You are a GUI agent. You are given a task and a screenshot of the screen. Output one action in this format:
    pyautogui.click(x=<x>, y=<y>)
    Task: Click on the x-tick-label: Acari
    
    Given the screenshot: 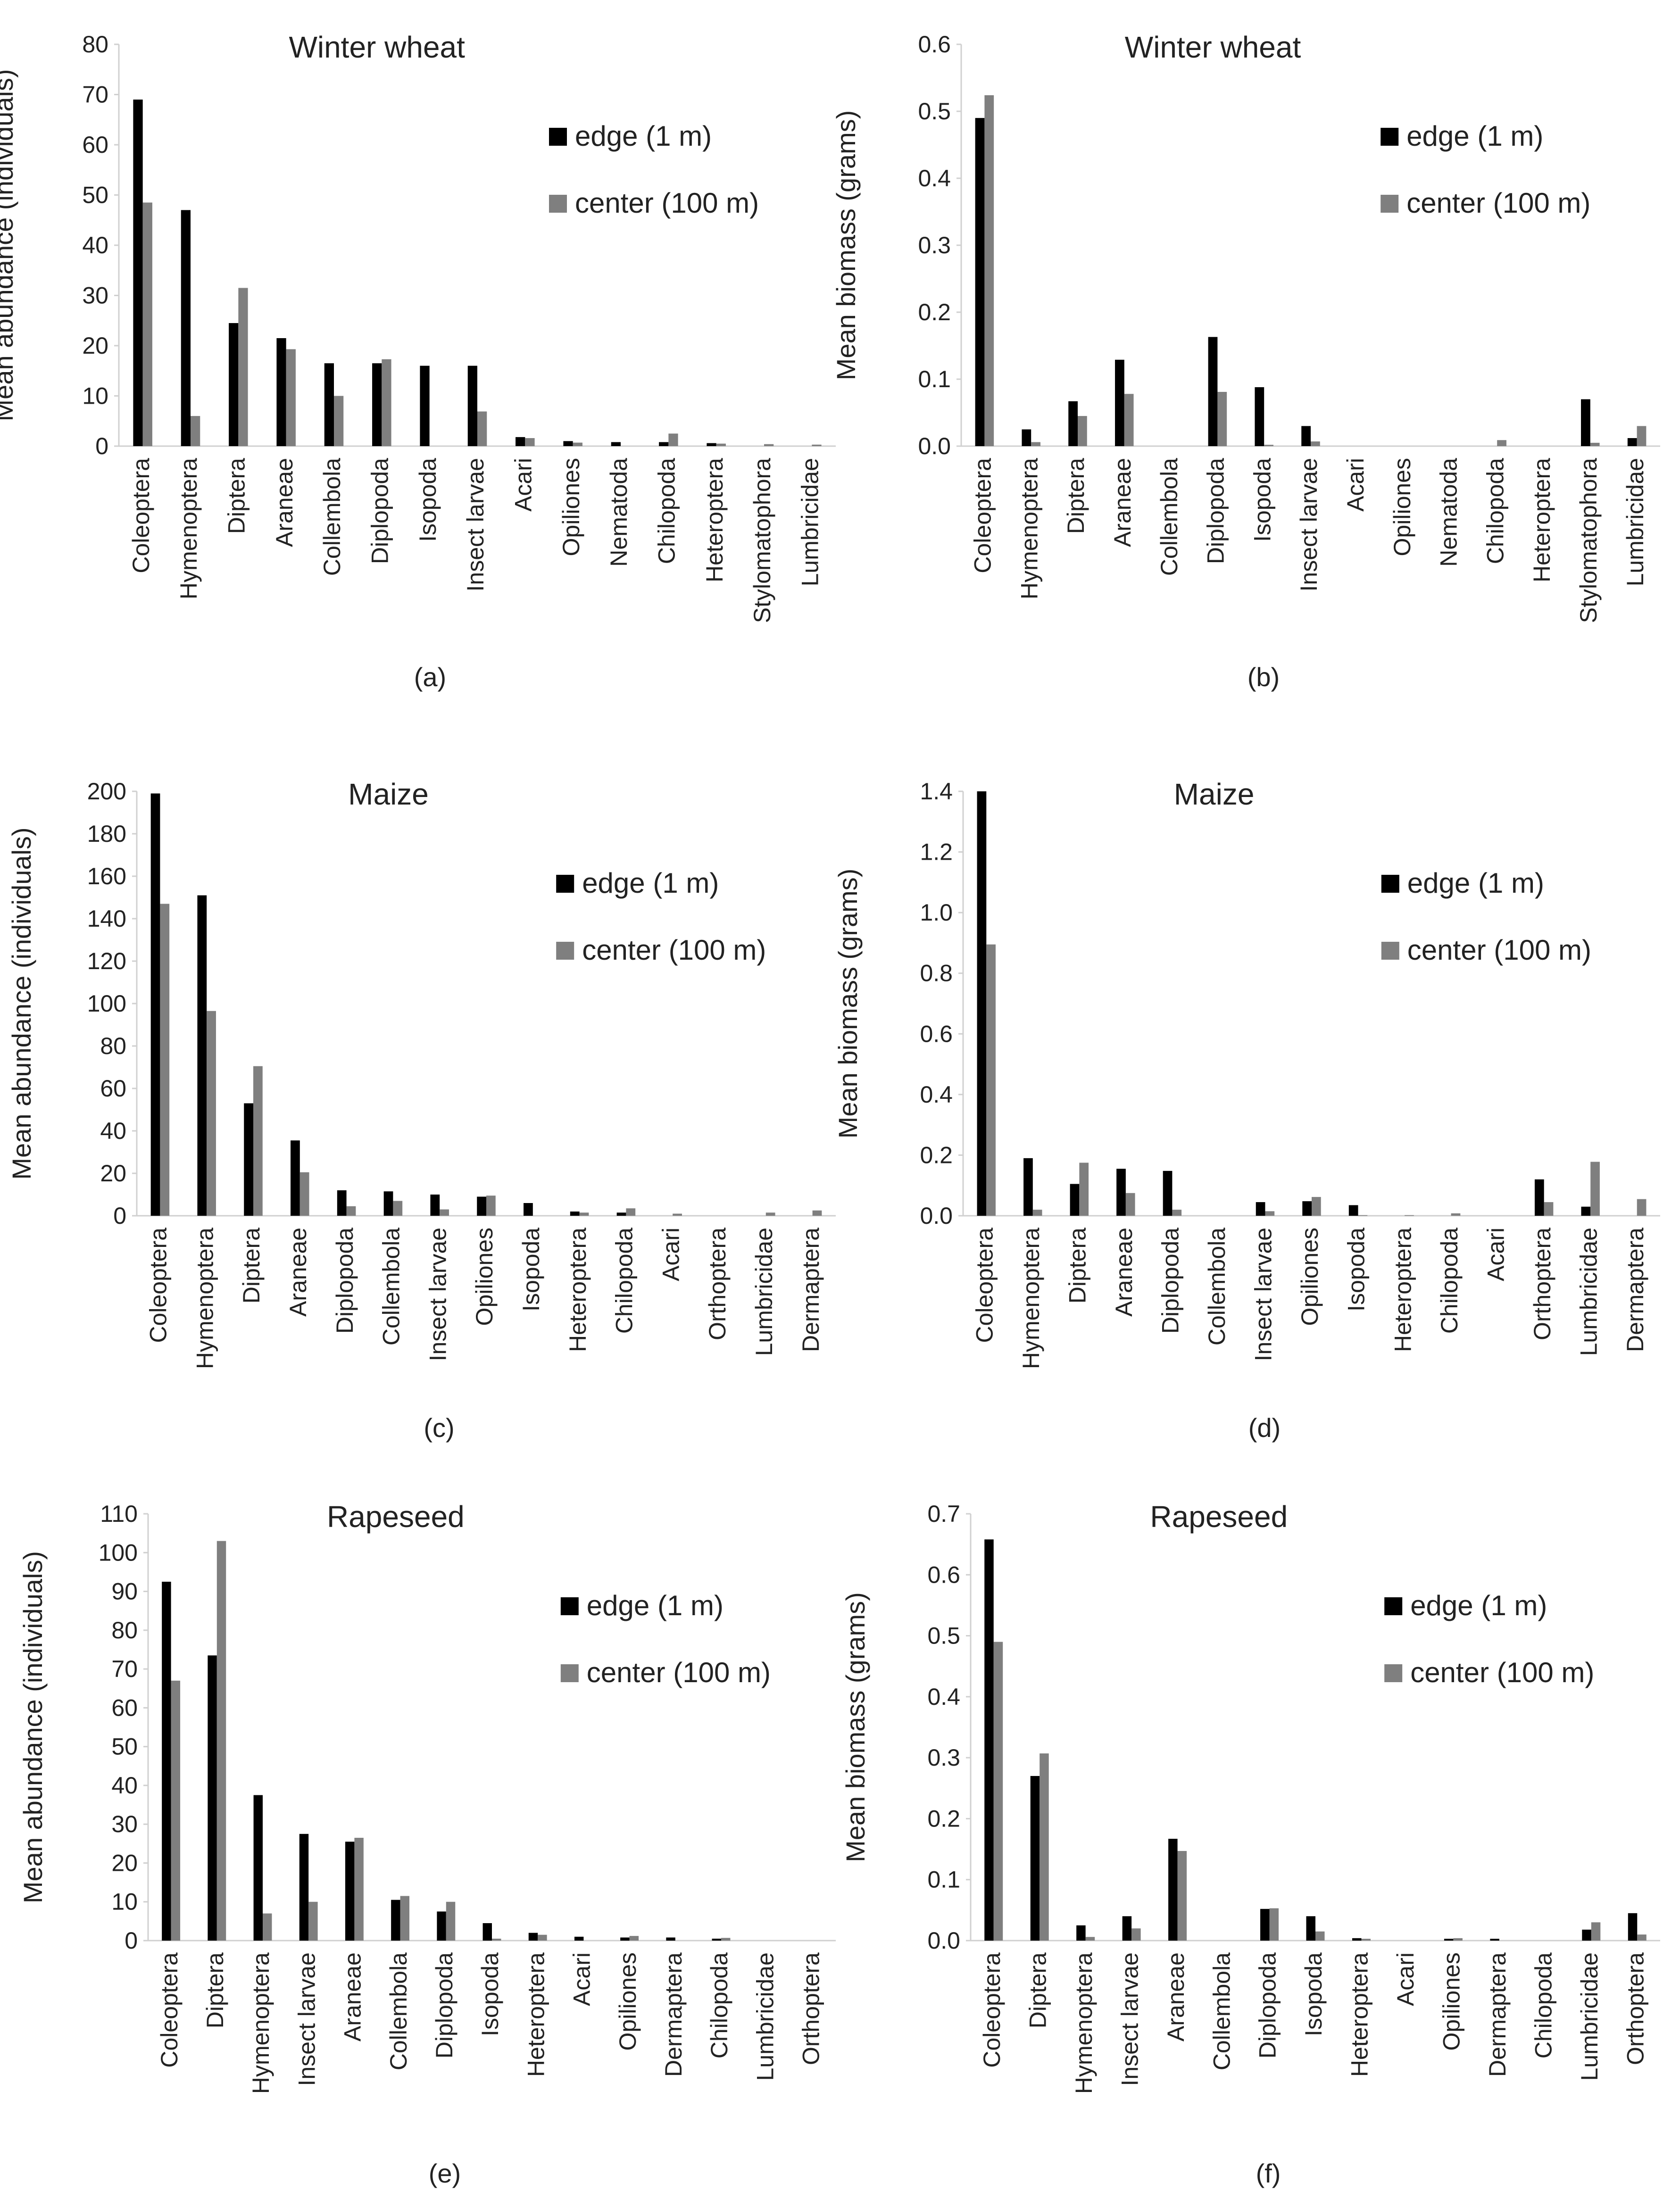 What is the action you would take?
    pyautogui.click(x=1355, y=485)
    